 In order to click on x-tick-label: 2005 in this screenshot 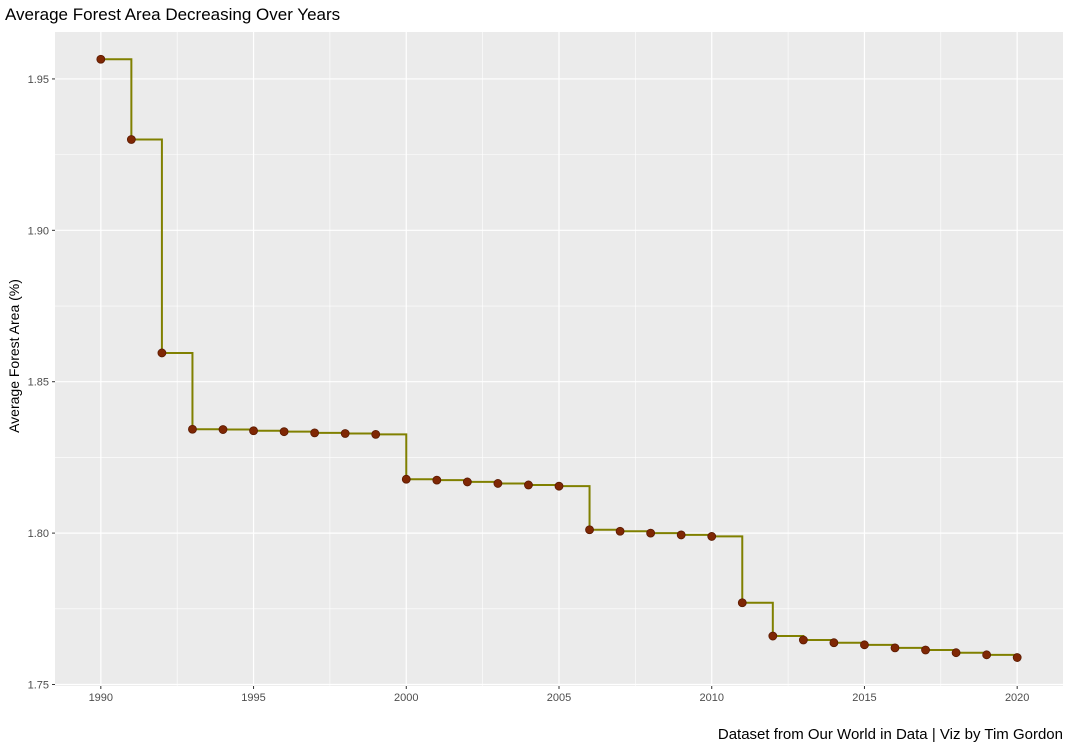, I will do `click(559, 698)`.